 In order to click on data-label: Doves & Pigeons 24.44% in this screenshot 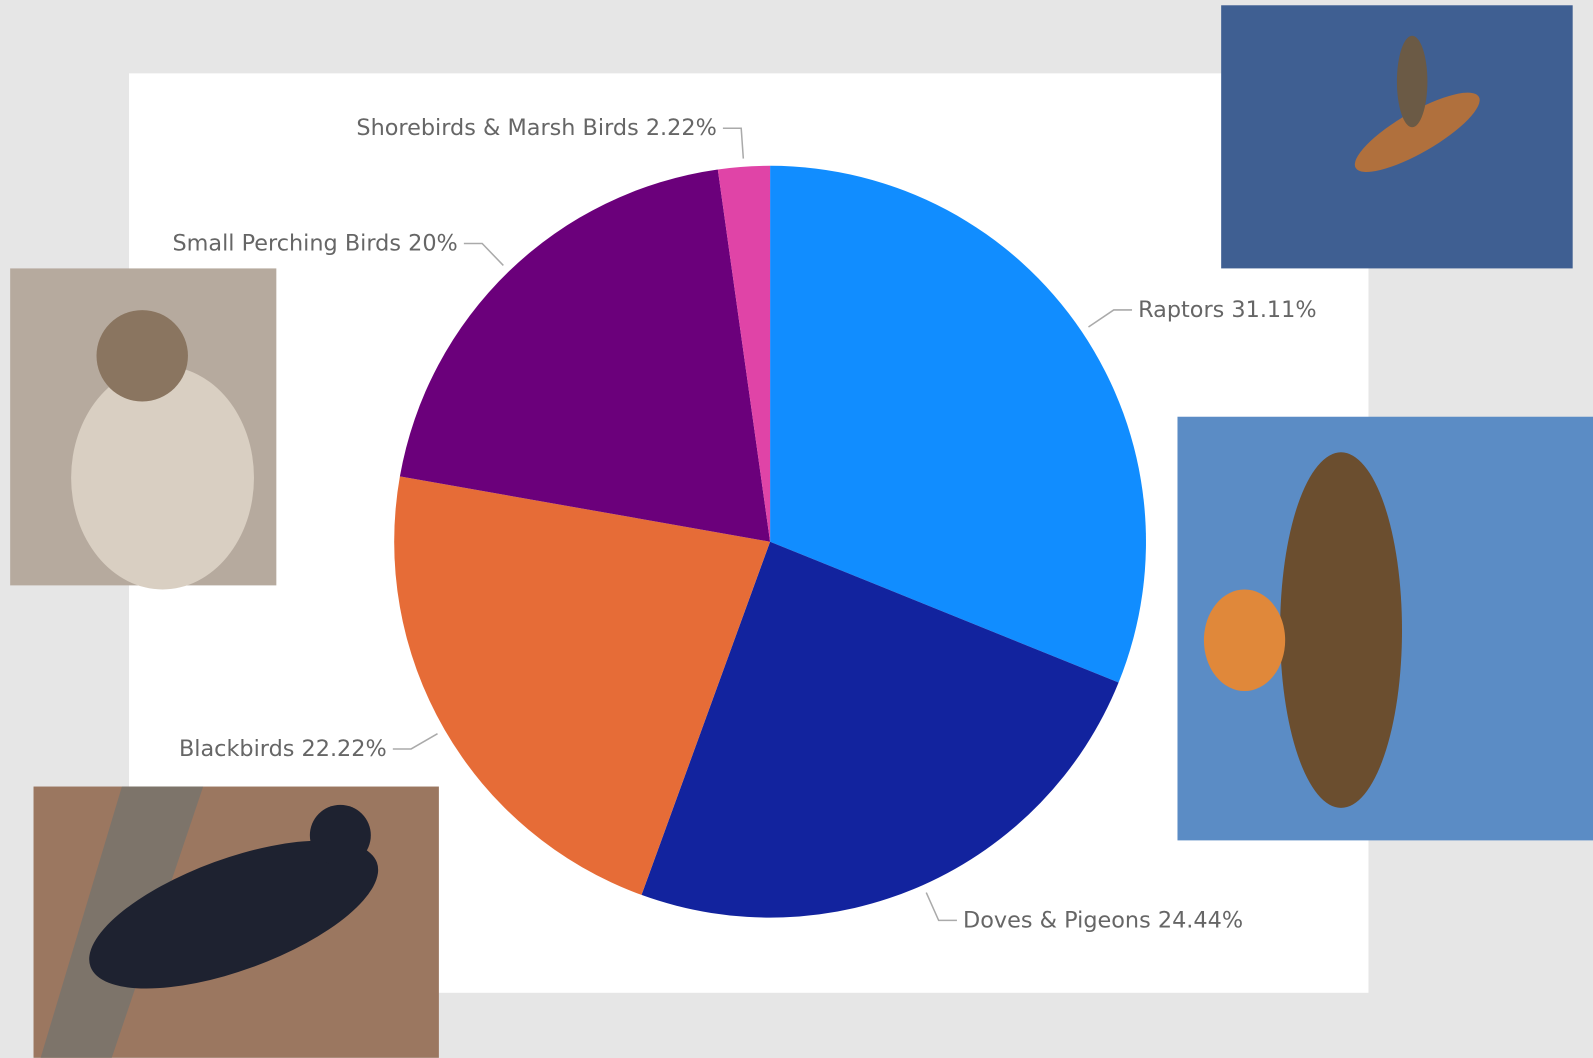, I will do `click(1103, 920)`.